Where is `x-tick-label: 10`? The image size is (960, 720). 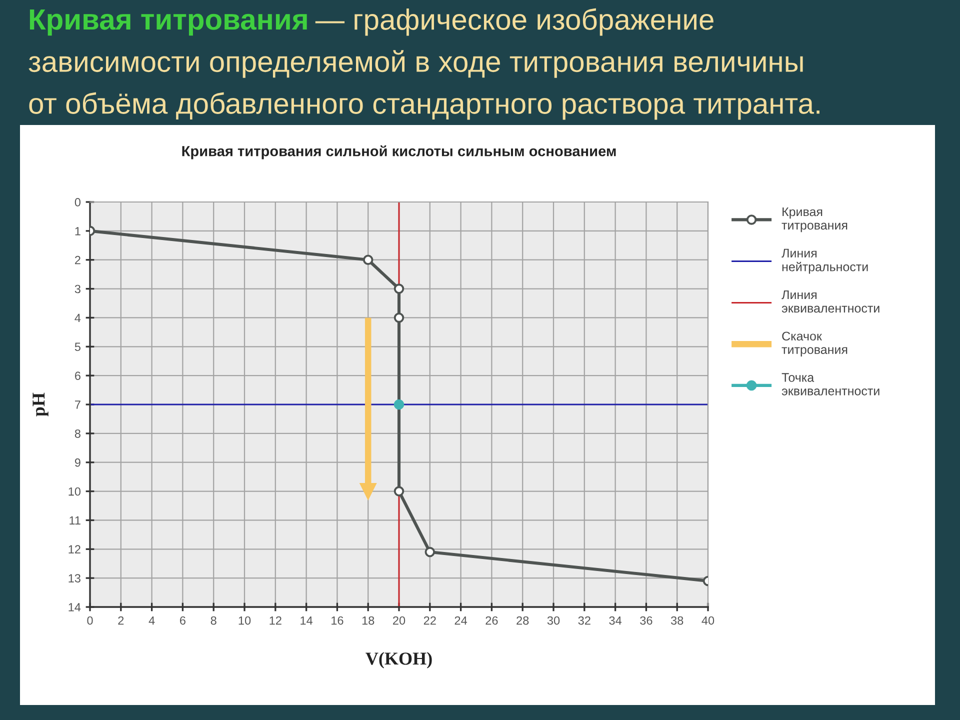 x-tick-label: 10 is located at coordinates (244, 620).